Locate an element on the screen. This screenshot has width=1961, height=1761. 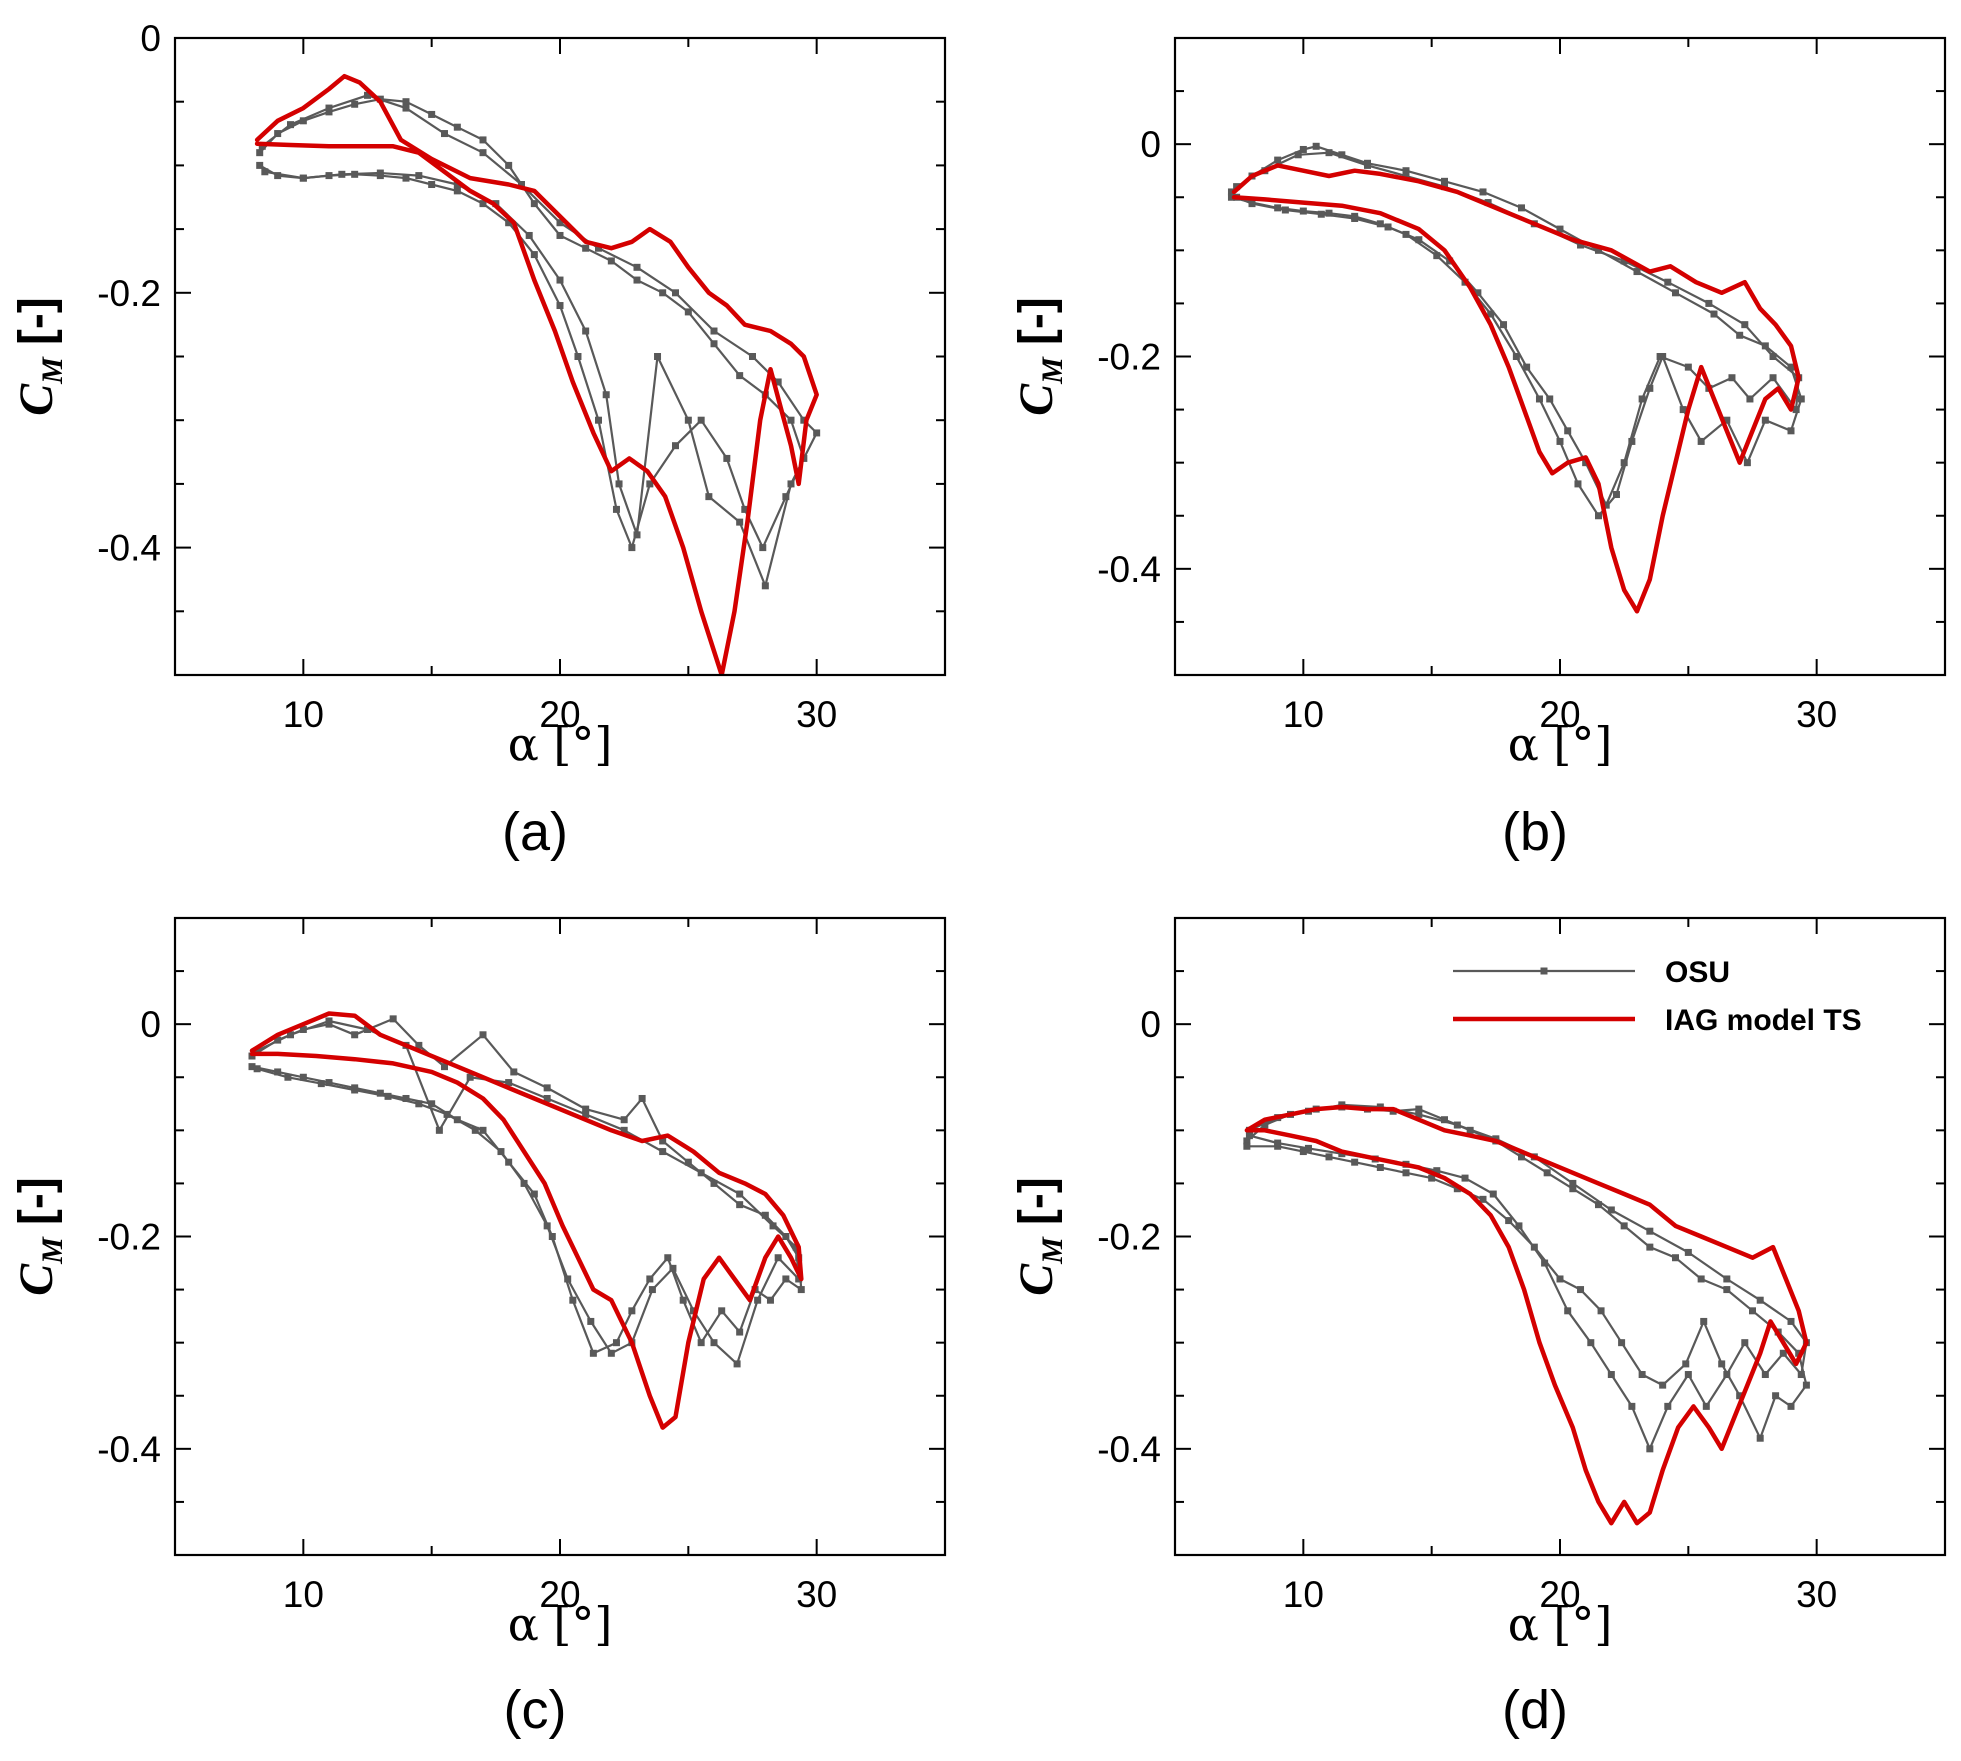
x-tick-label: 30 is located at coordinates (816, 714).